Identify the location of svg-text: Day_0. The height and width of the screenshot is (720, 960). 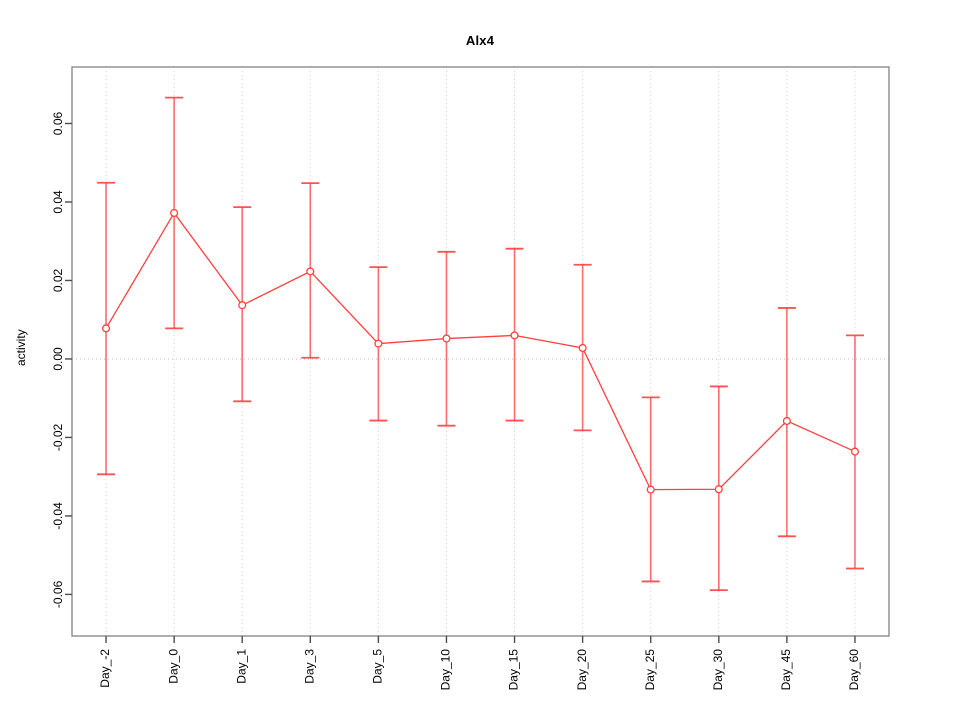
(173, 666).